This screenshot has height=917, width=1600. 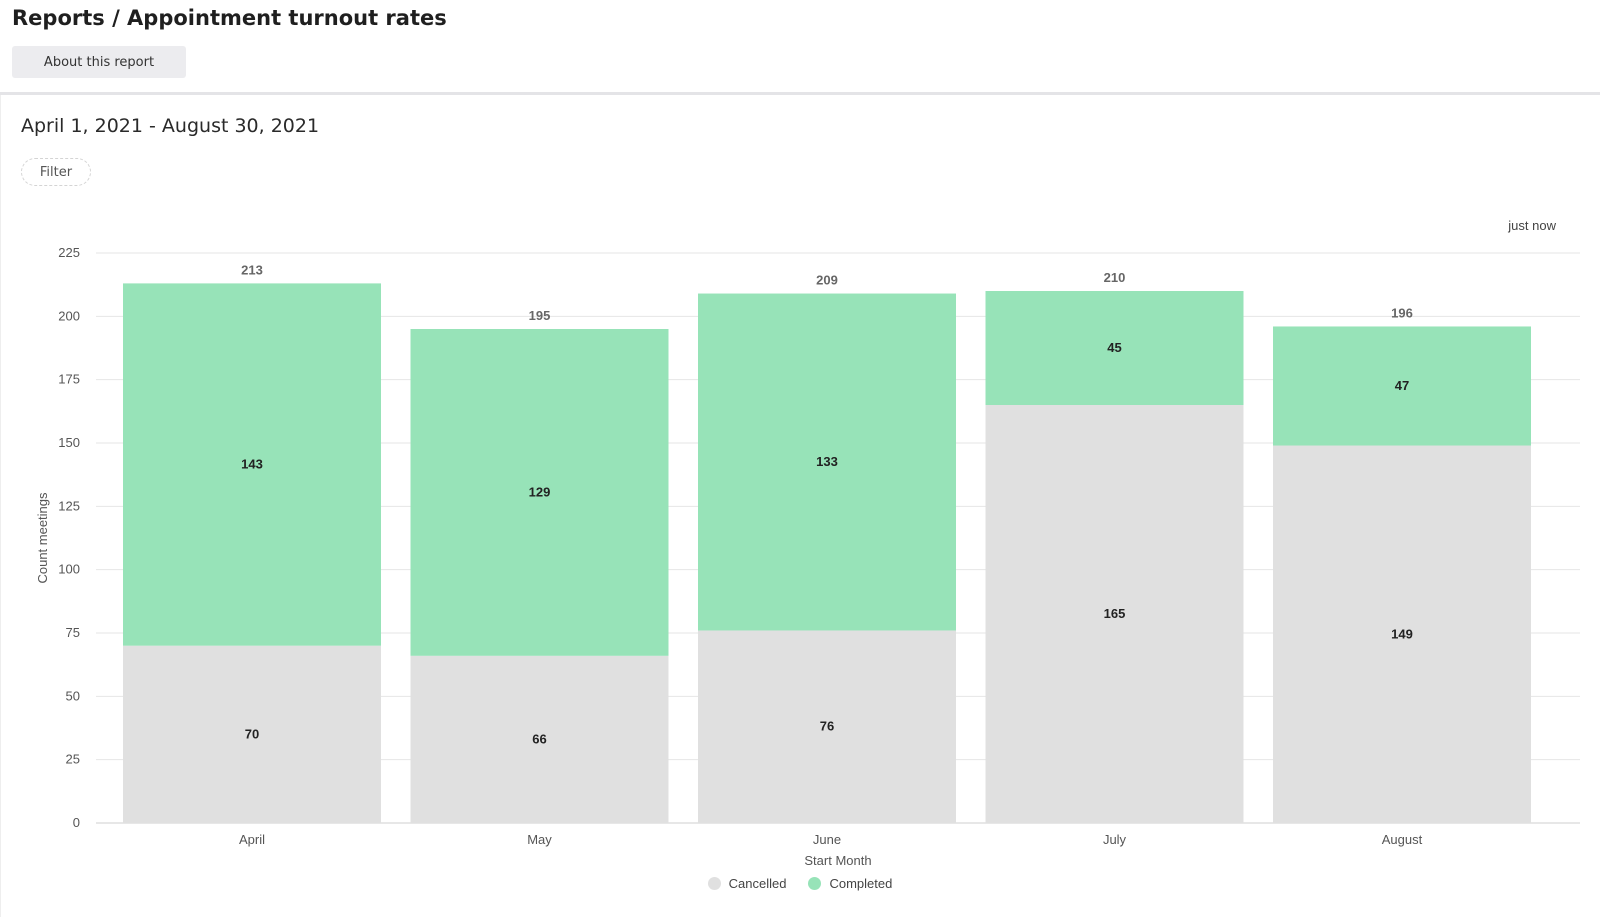 I want to click on legend-label-cancelled: Cancelled, so click(x=757, y=883).